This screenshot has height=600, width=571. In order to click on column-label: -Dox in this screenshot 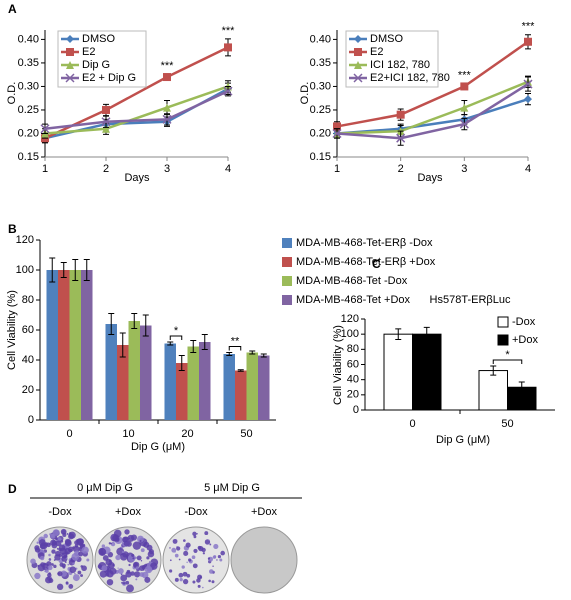, I will do `click(60, 512)`.